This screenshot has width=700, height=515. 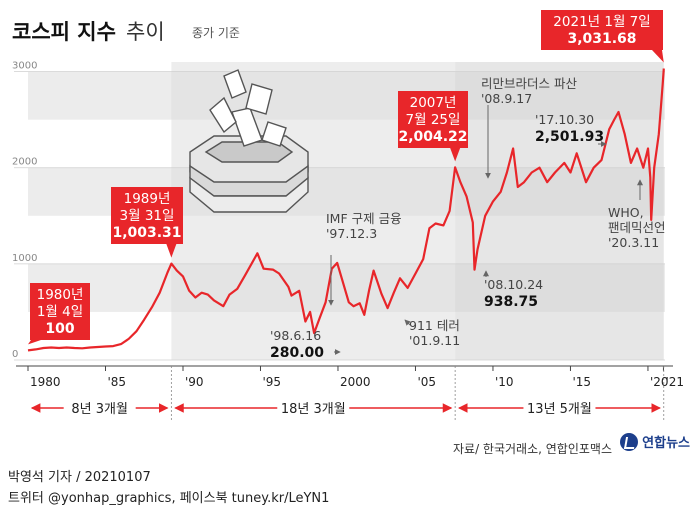 What do you see at coordinates (347, 393) in the screenshot?
I see `period-arrows: 8년 3개월 18년 3개월 13년 5개월` at bounding box center [347, 393].